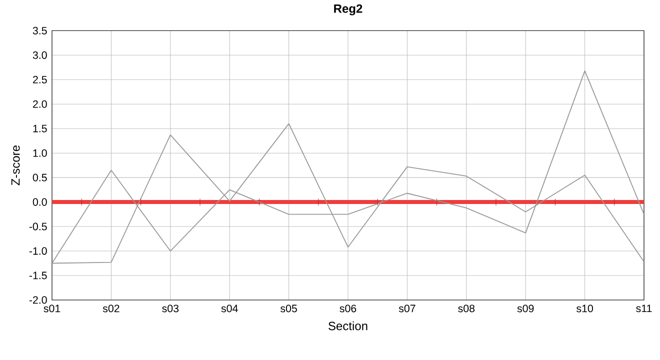 Image resolution: width=660 pixels, height=360 pixels. I want to click on y-tick-label: 2.0, so click(40, 104).